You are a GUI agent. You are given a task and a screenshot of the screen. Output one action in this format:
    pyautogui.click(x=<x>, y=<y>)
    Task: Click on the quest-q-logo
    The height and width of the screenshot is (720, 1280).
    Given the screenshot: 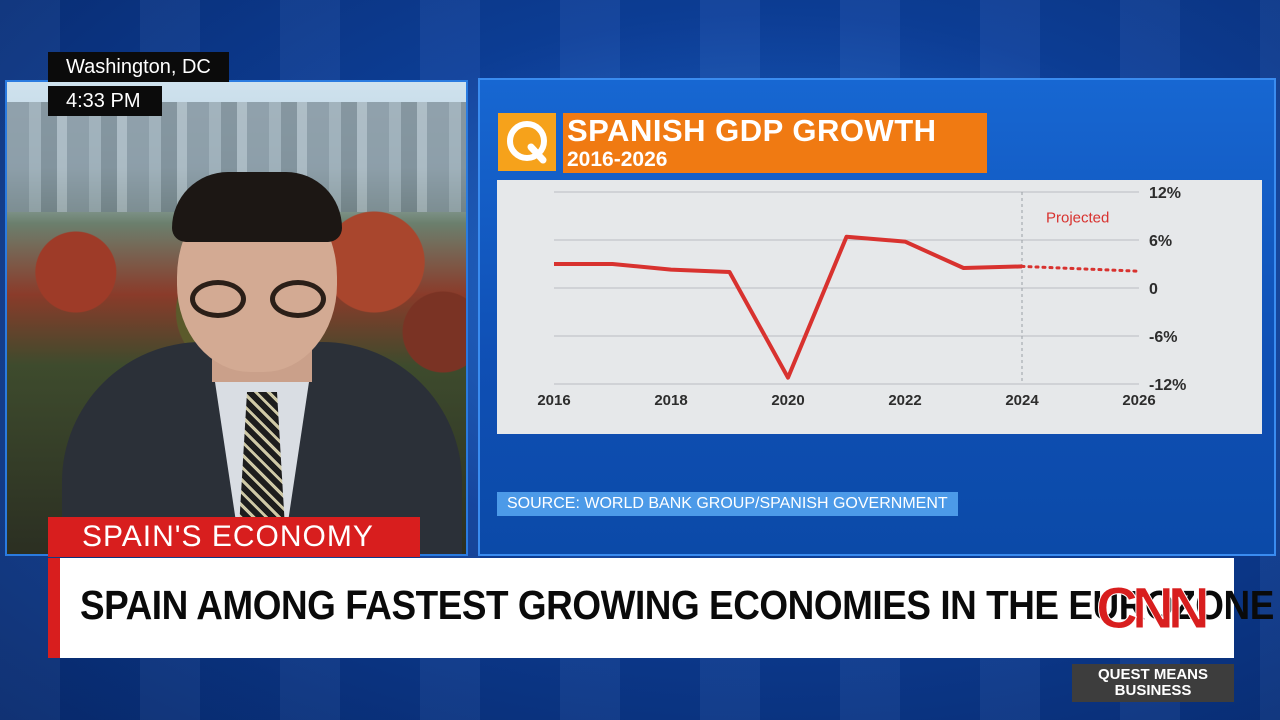 What is the action you would take?
    pyautogui.click(x=527, y=142)
    